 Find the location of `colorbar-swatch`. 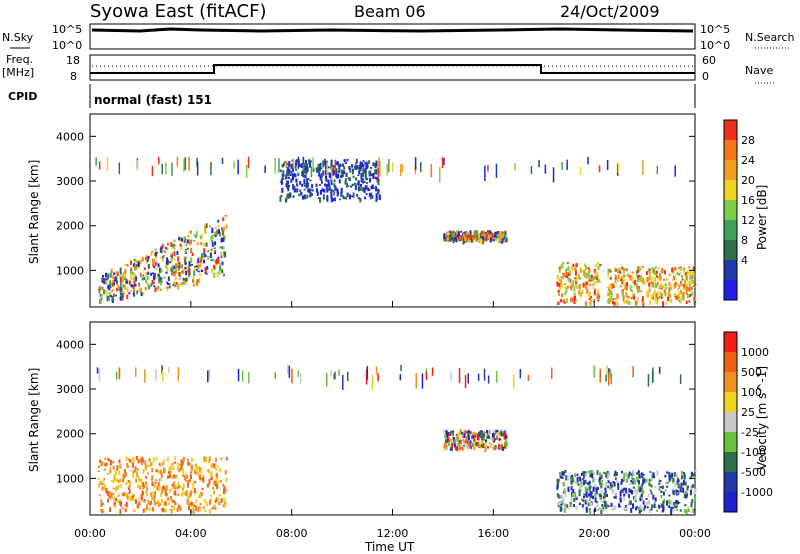

colorbar-swatch is located at coordinates (730, 150).